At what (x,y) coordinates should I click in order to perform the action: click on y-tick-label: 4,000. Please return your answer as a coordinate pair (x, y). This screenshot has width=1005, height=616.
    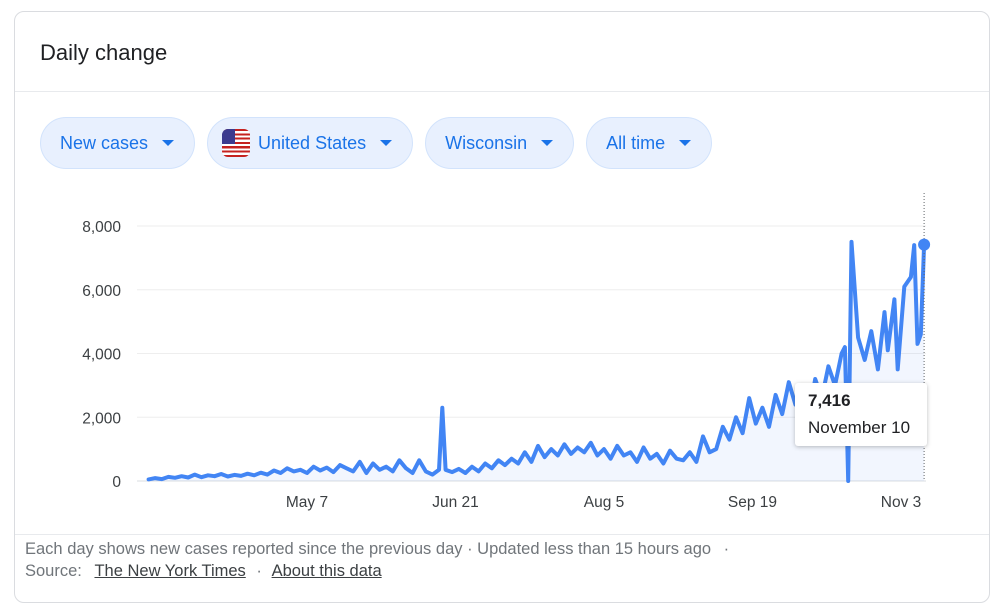
    Looking at the image, I should click on (101, 355).